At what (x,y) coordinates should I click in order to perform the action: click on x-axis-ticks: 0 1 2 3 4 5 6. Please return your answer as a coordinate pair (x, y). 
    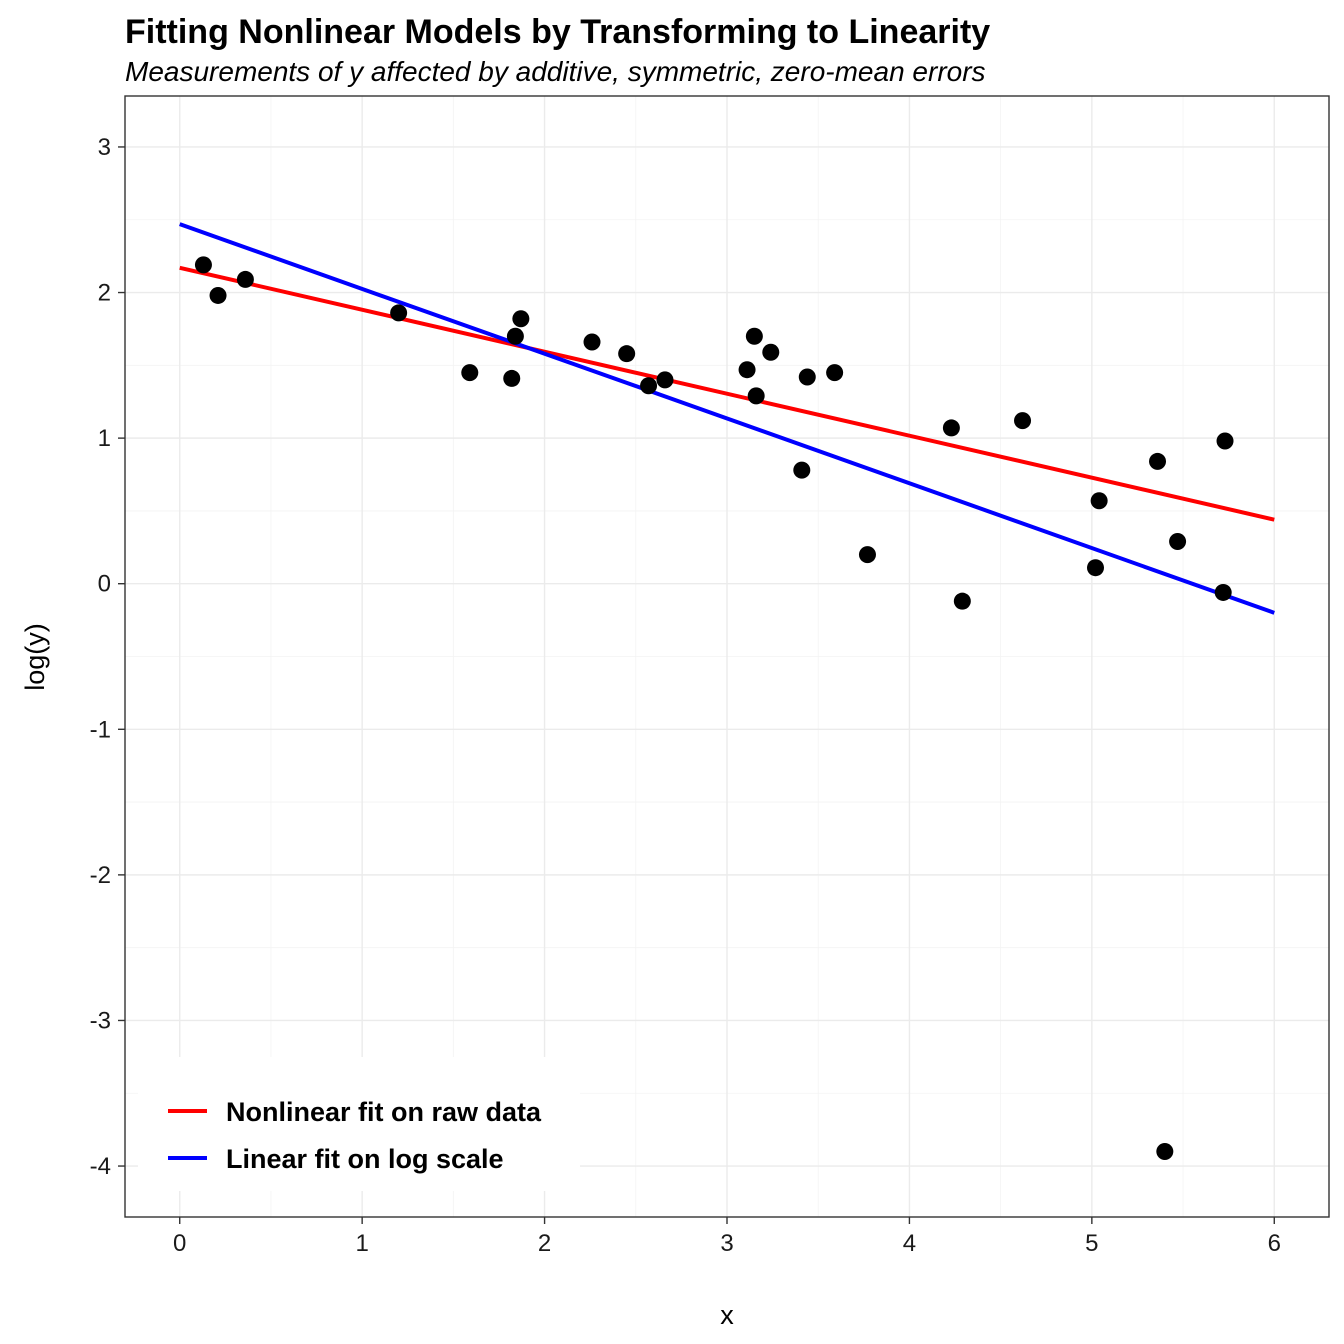
    Looking at the image, I should click on (727, 1237).